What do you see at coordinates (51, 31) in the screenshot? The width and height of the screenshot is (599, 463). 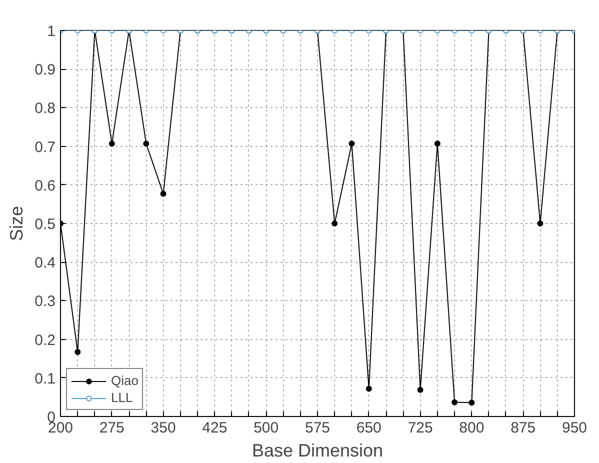 I see `y-tick-label: 1` at bounding box center [51, 31].